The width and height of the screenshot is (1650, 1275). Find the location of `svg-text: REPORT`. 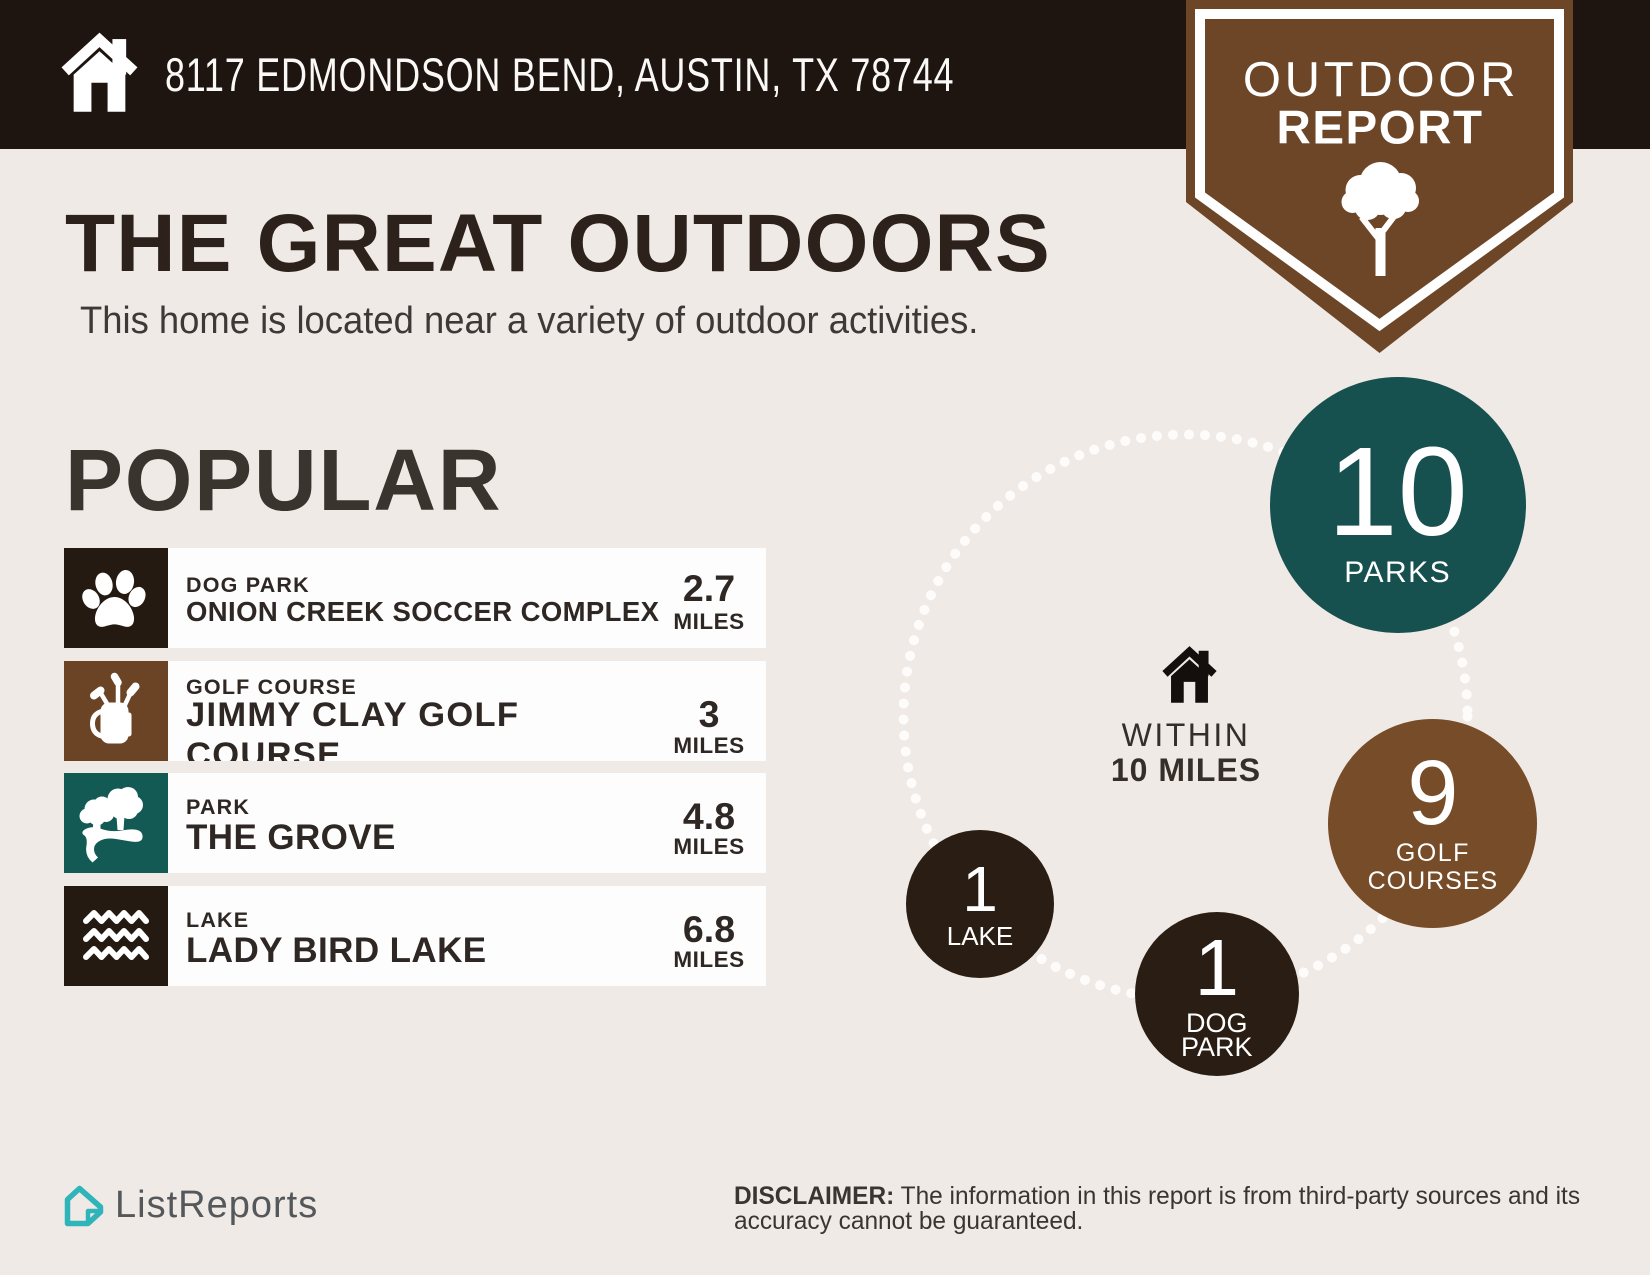

svg-text: REPORT is located at coordinates (1380, 127).